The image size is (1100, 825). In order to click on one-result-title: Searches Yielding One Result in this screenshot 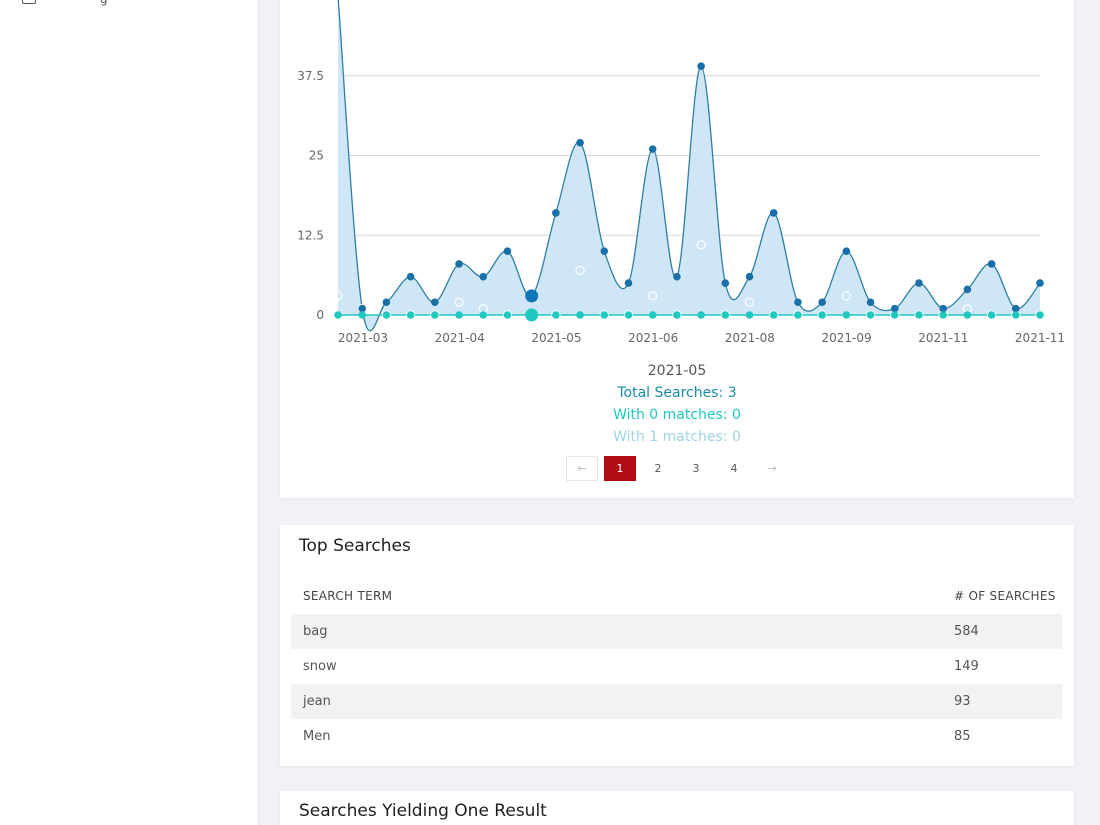, I will do `click(423, 811)`.